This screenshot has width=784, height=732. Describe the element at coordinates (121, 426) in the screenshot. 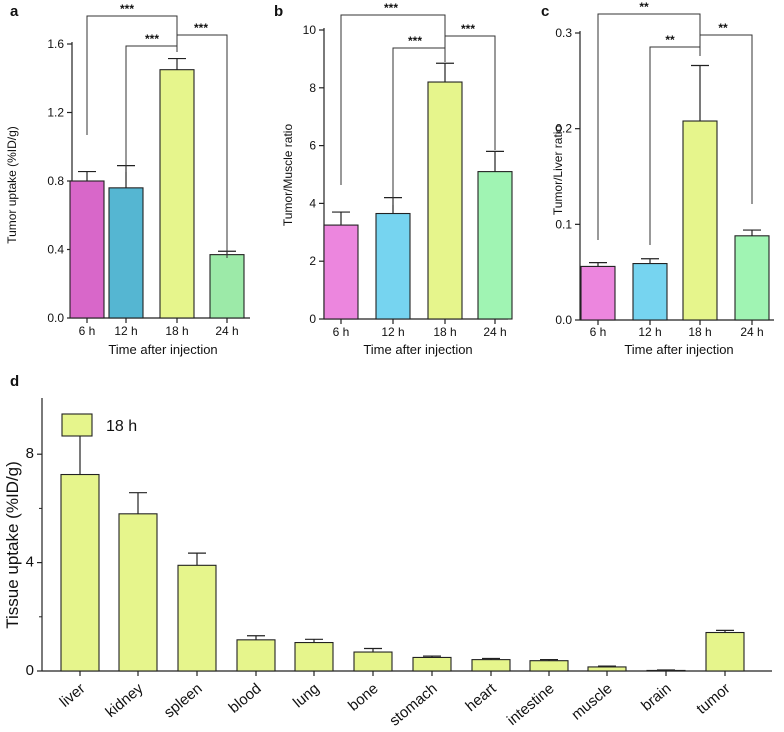

I see `legend-label: 18 h` at that location.